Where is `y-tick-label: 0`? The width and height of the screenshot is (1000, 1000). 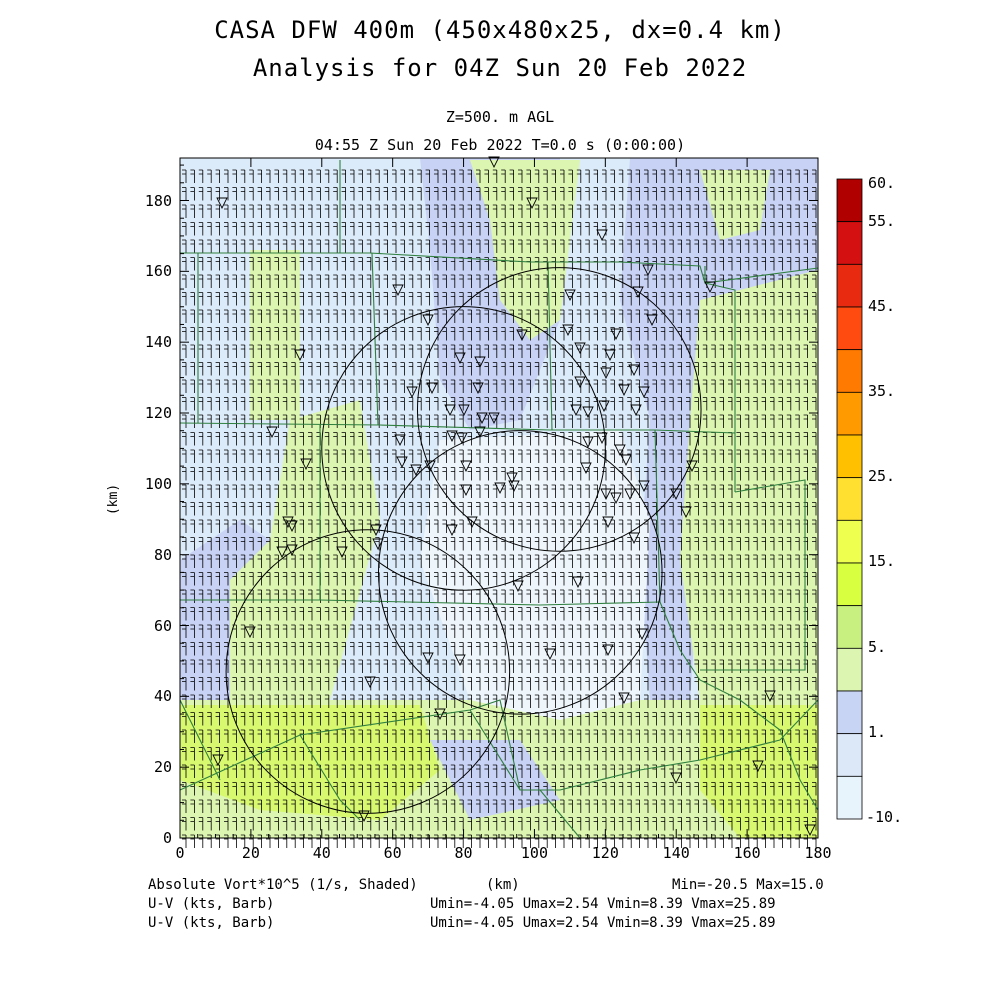 y-tick-label: 0 is located at coordinates (167, 838).